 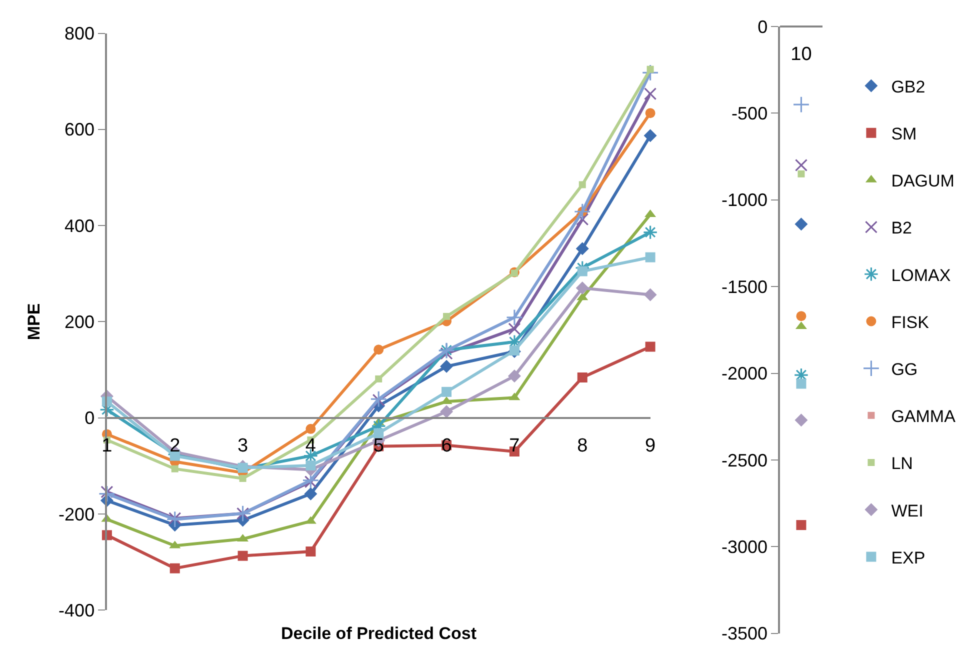 I want to click on y-tick-label: -2000, so click(x=745, y=374).